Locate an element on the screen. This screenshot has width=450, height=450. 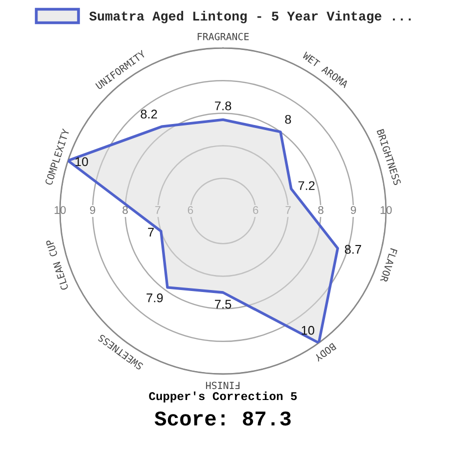
spoke-label: FINISH is located at coordinates (223, 386).